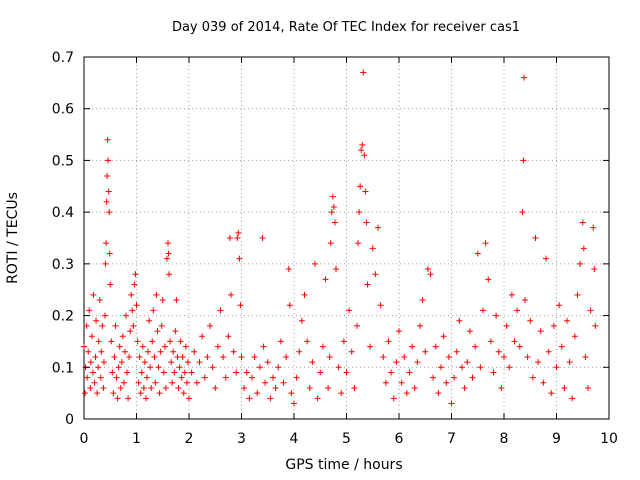 Image resolution: width=640 pixels, height=480 pixels. I want to click on x-tick-label-2: 2, so click(189, 439).